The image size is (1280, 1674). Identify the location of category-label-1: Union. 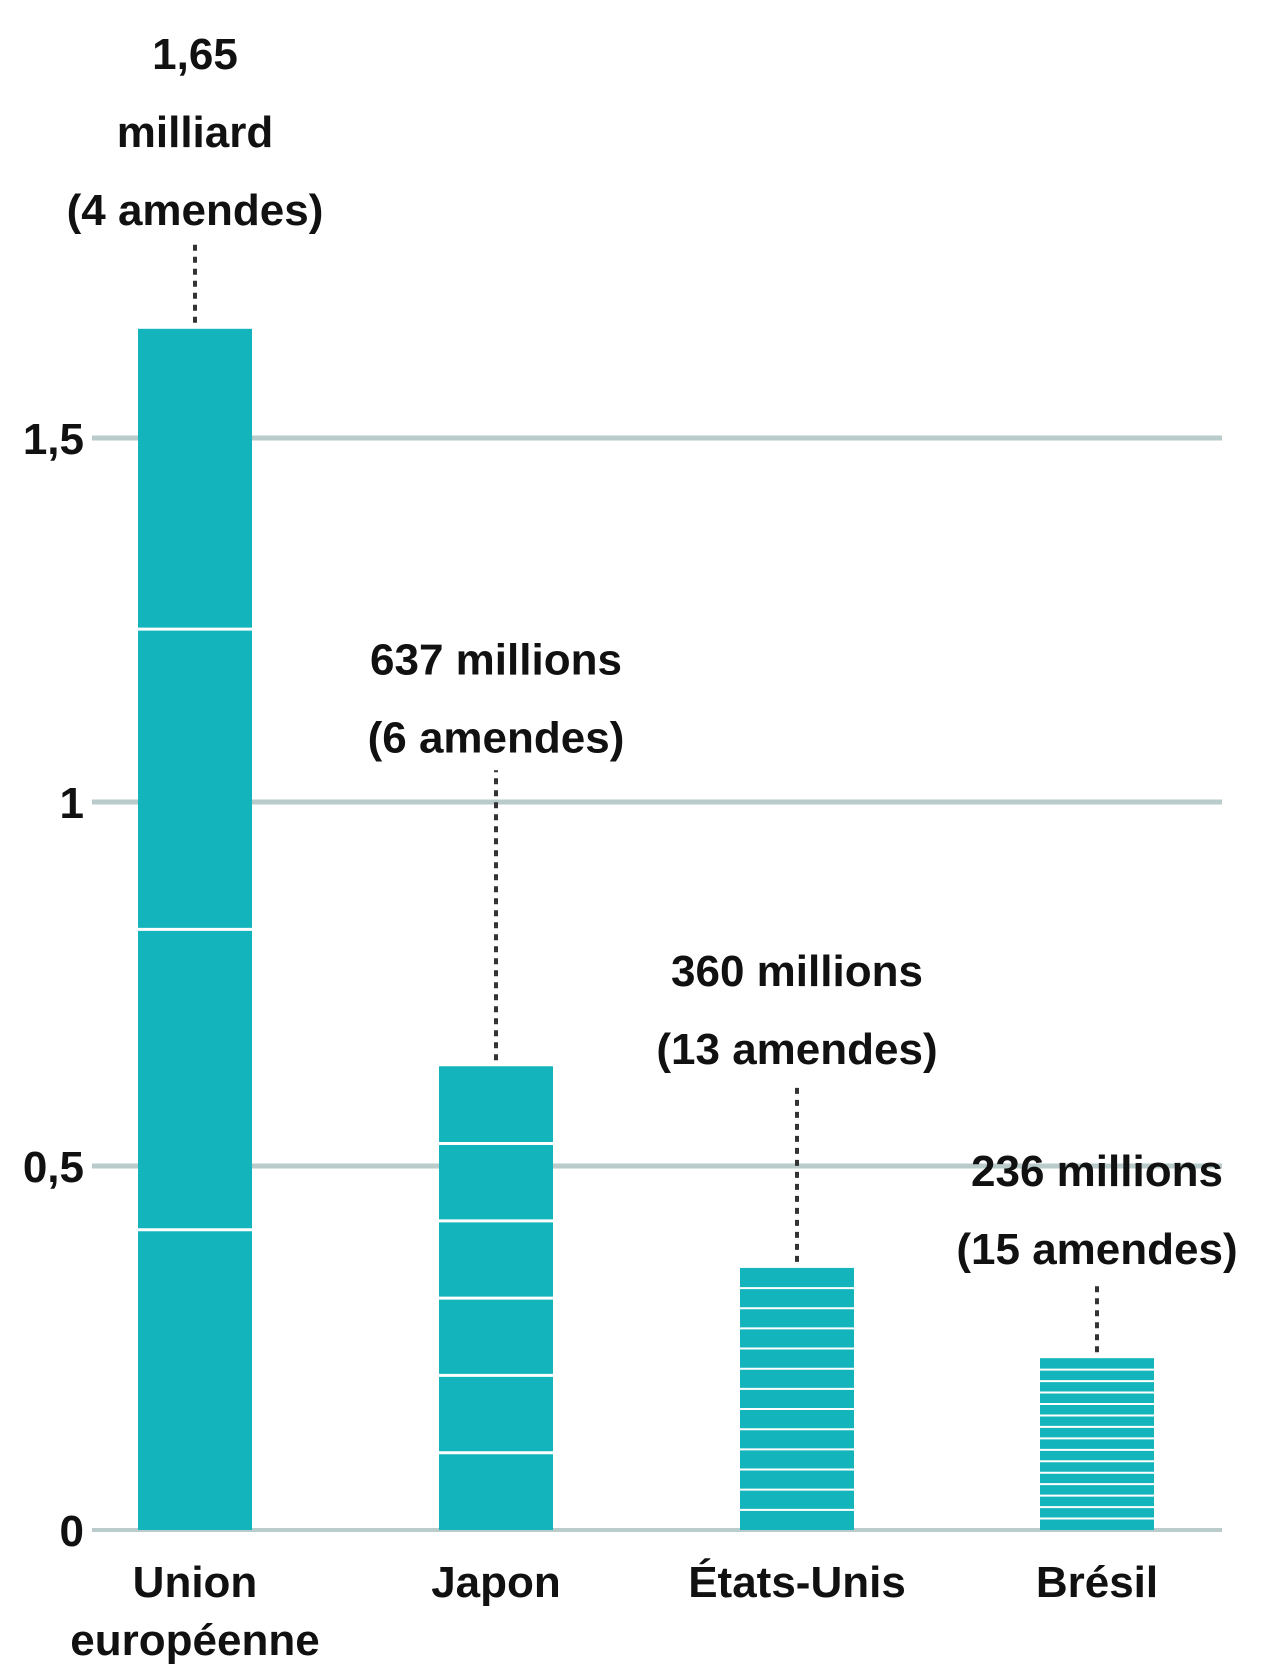
(195, 1582).